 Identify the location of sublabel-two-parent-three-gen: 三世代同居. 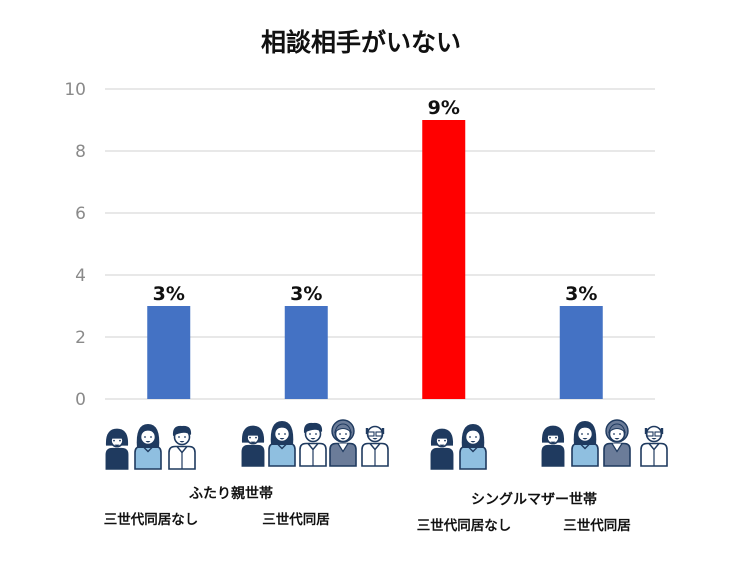
(296, 519).